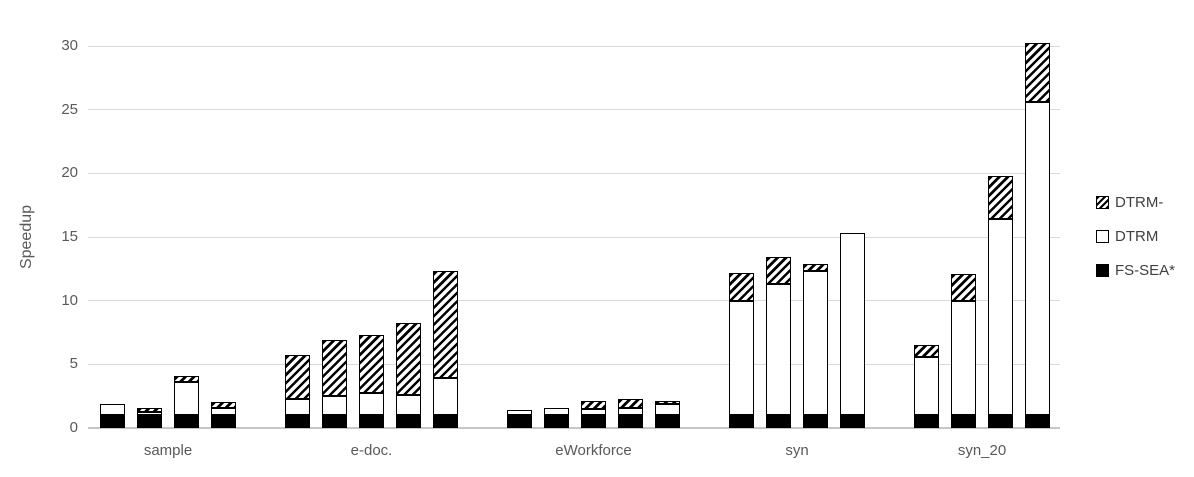 This screenshot has width=1194, height=477. I want to click on y-tick-label-30: 30, so click(69, 45).